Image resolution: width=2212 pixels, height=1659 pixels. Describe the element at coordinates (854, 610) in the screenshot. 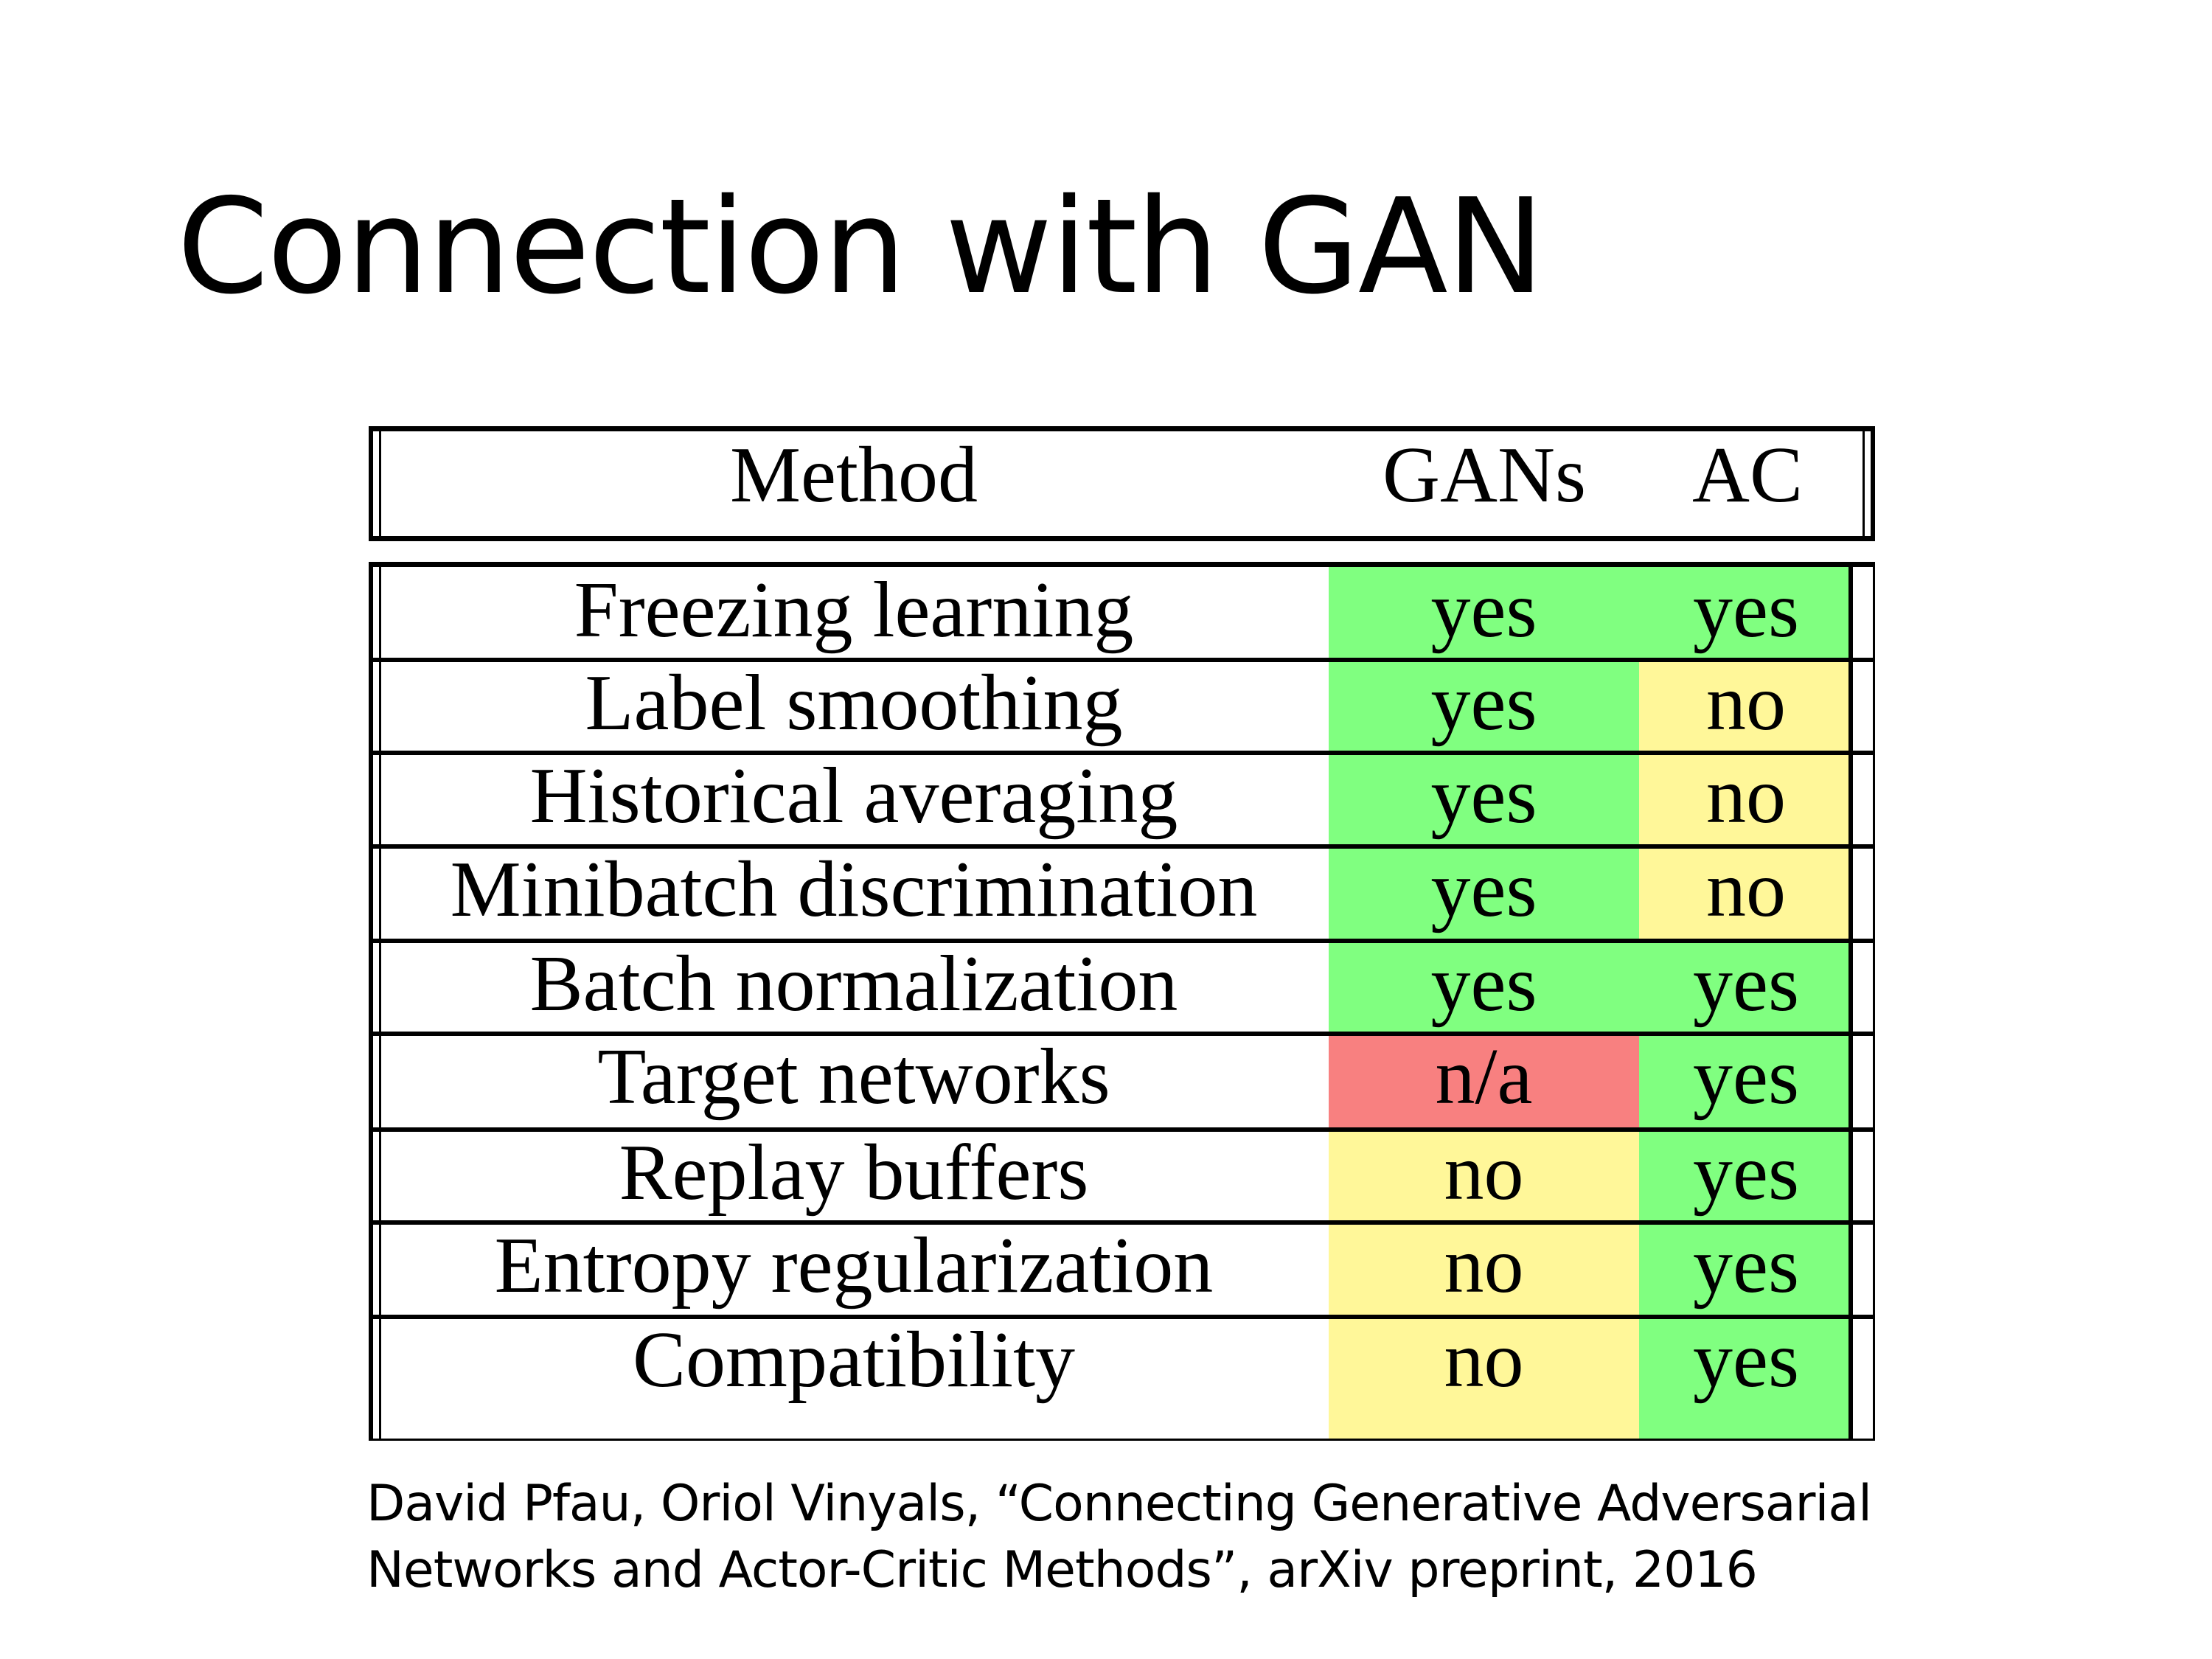

I see `method-cell: Freezing learning` at that location.